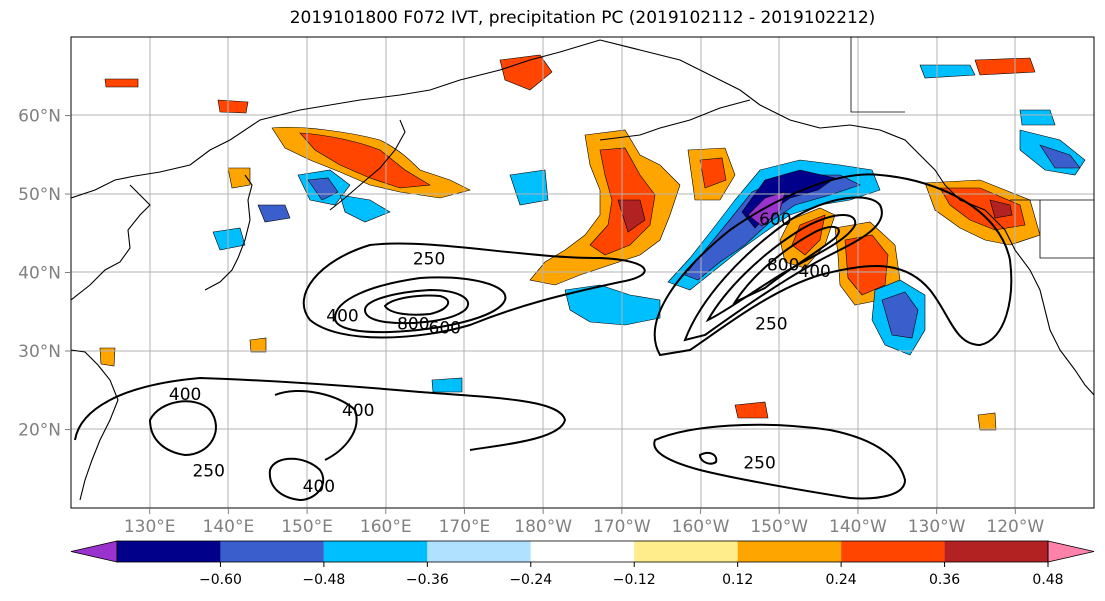 The height and width of the screenshot is (601, 1105). I want to click on lon-tick-label: 170°W, so click(622, 527).